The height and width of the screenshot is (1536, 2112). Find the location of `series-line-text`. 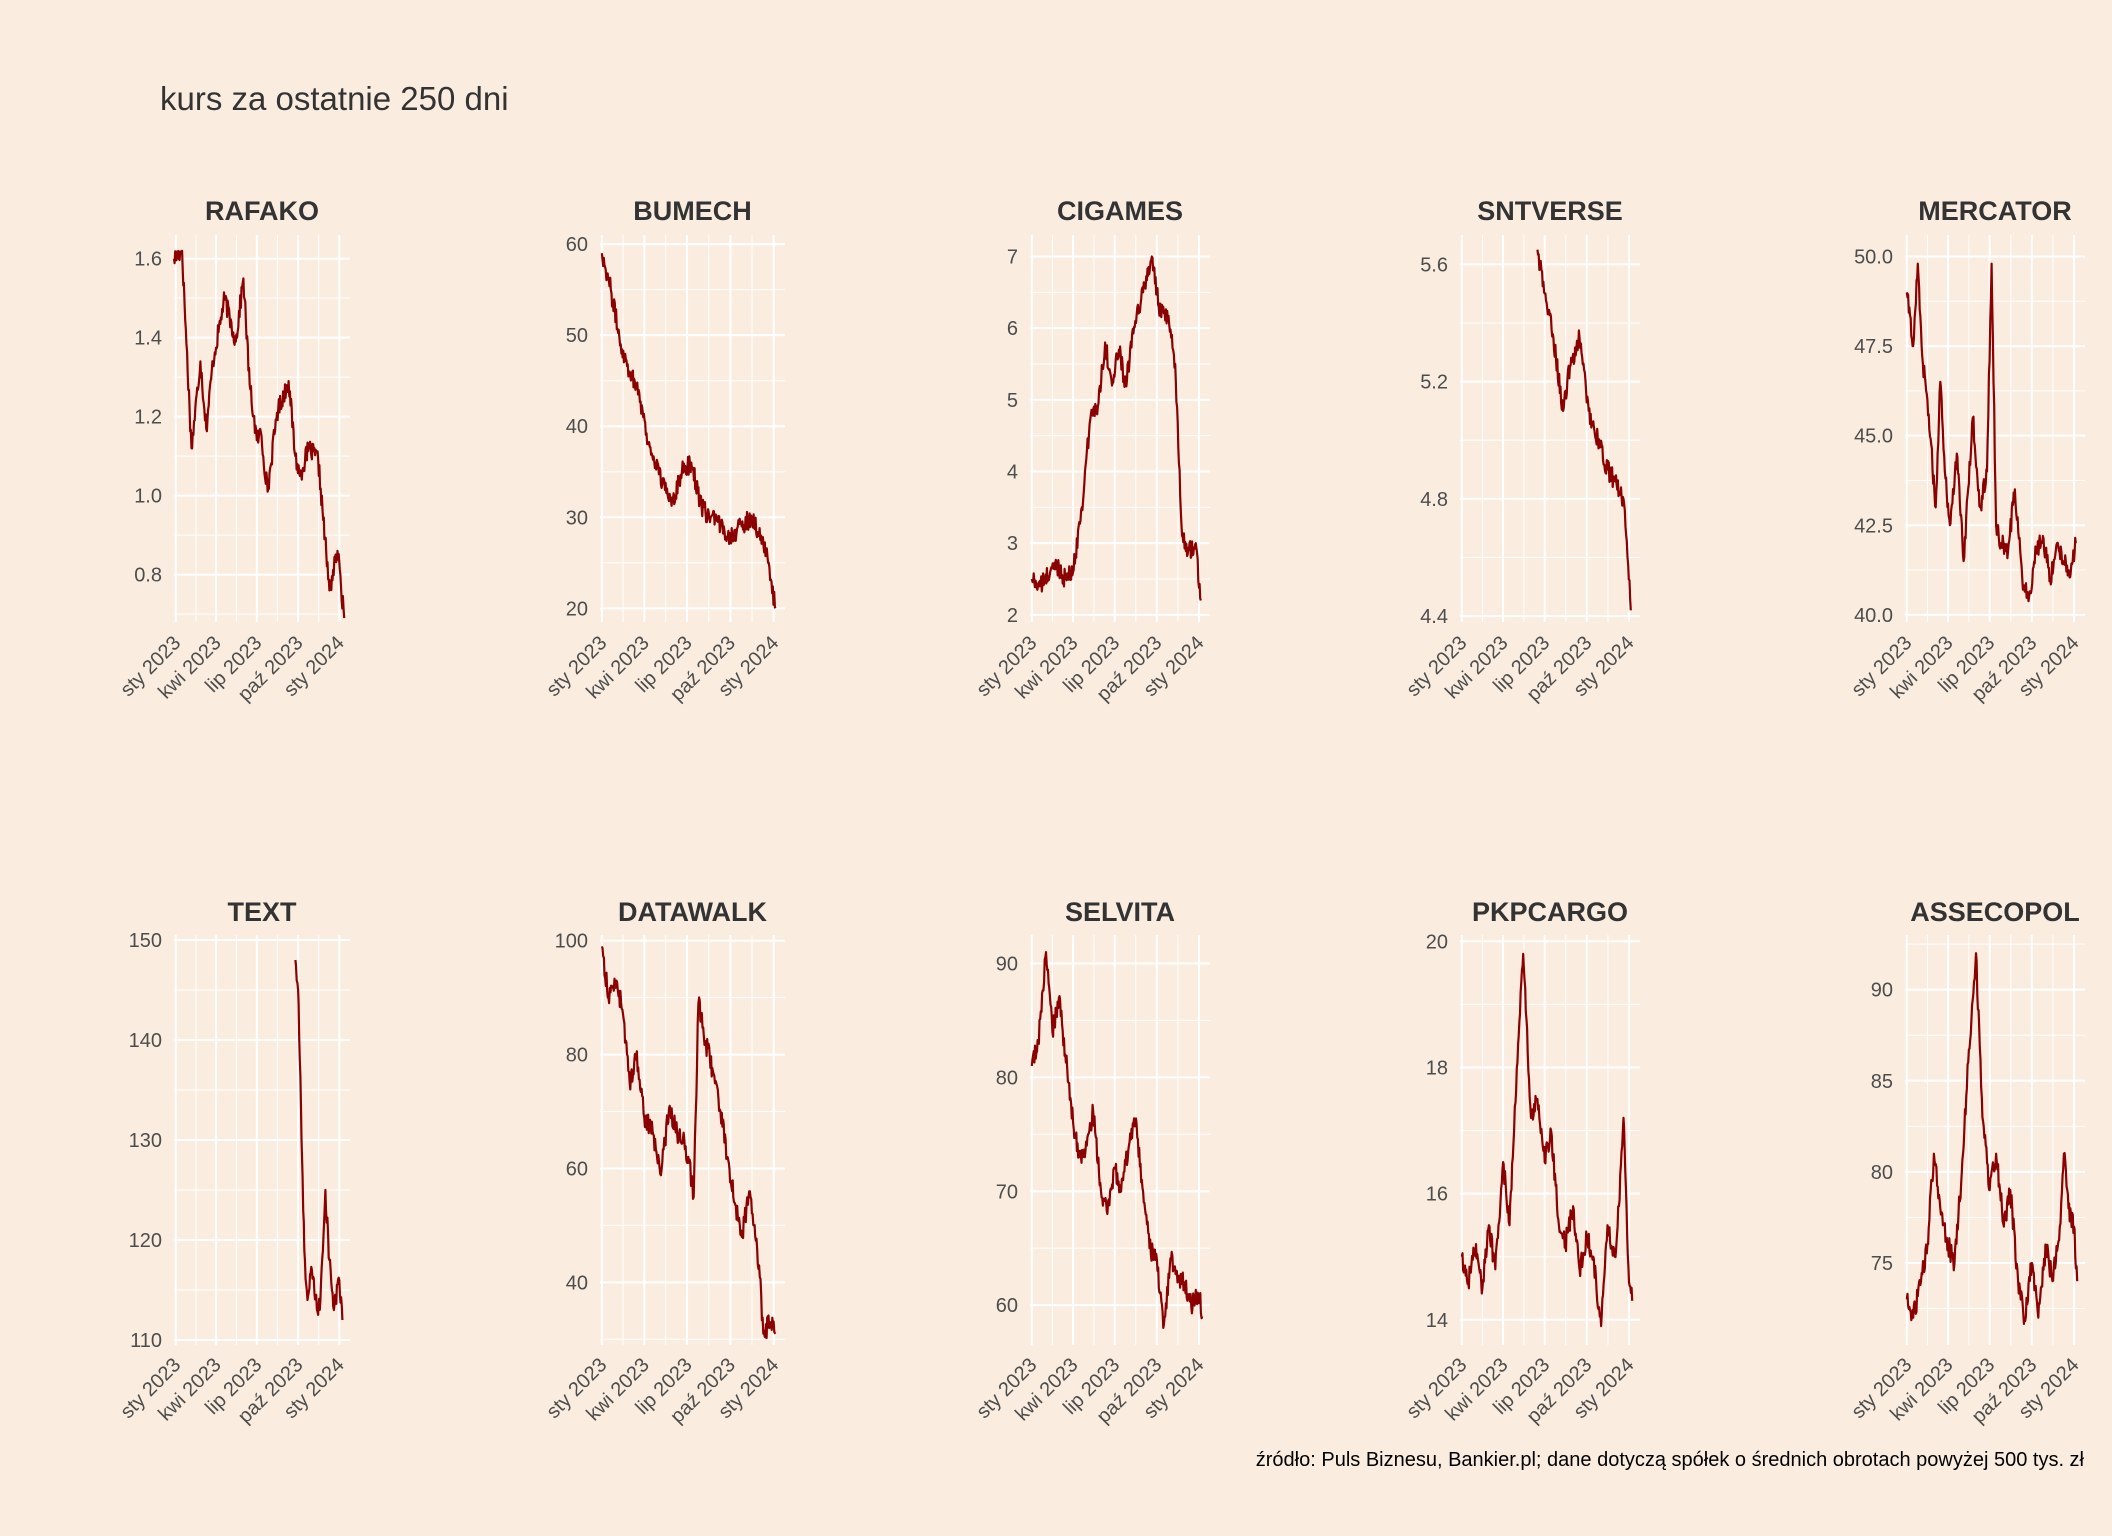

series-line-text is located at coordinates (319, 1140).